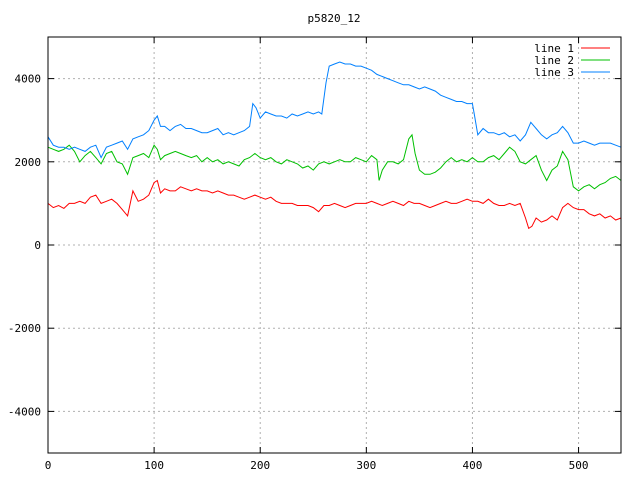 The image size is (640, 480). I want to click on y-tick-label: 0, so click(37, 245).